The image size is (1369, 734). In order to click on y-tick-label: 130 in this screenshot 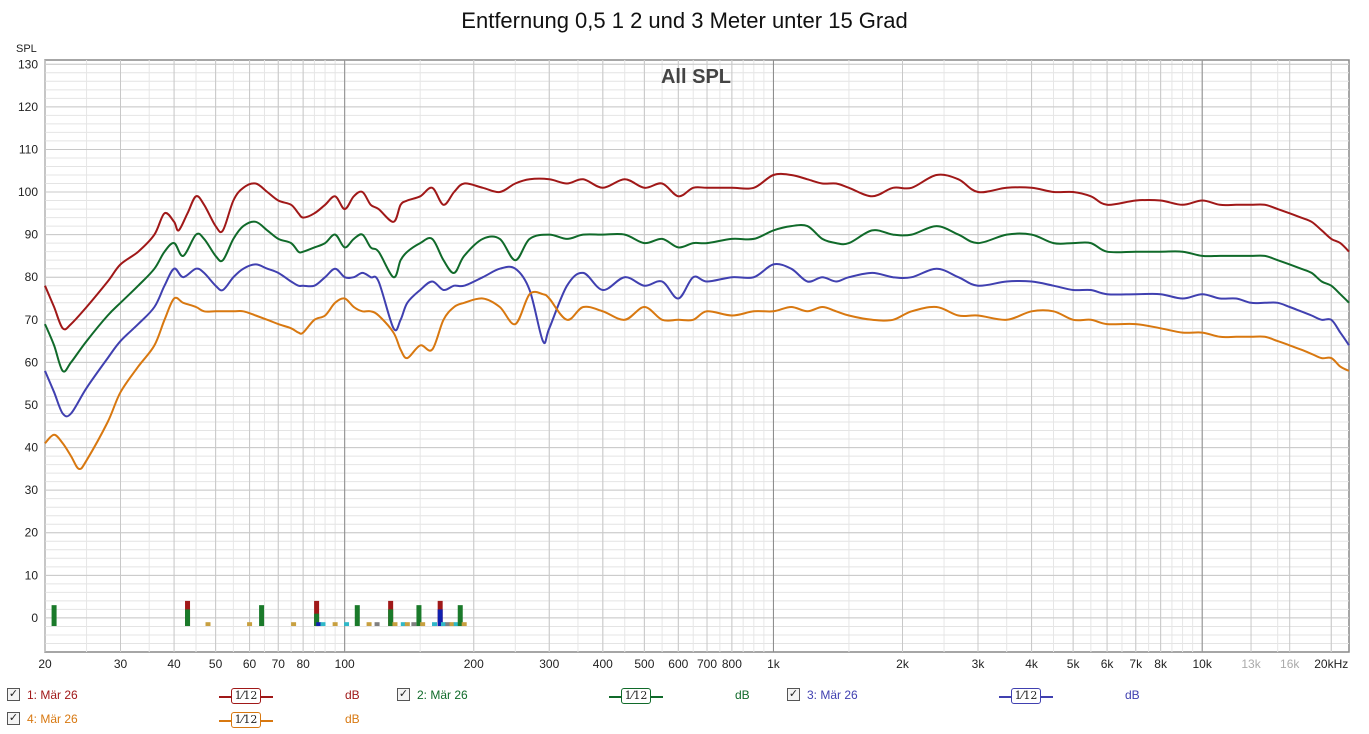, I will do `click(28, 64)`.